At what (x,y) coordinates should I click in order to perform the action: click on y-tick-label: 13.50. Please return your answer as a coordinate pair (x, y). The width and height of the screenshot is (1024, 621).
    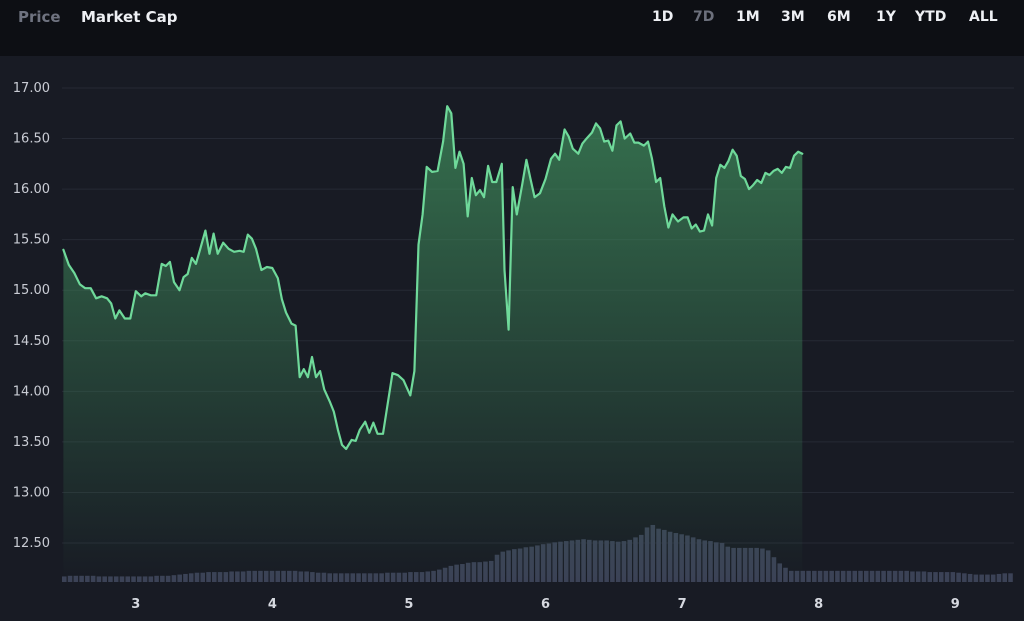
    Looking at the image, I should click on (31, 442).